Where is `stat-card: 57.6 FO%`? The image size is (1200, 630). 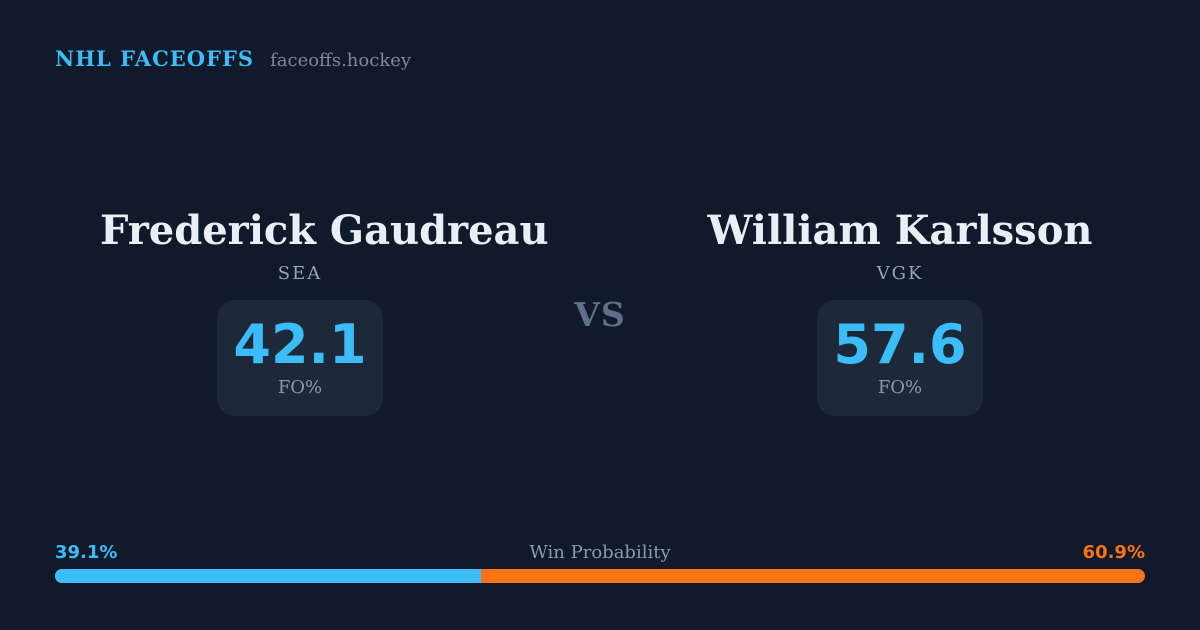 stat-card: 57.6 FO% is located at coordinates (900, 358).